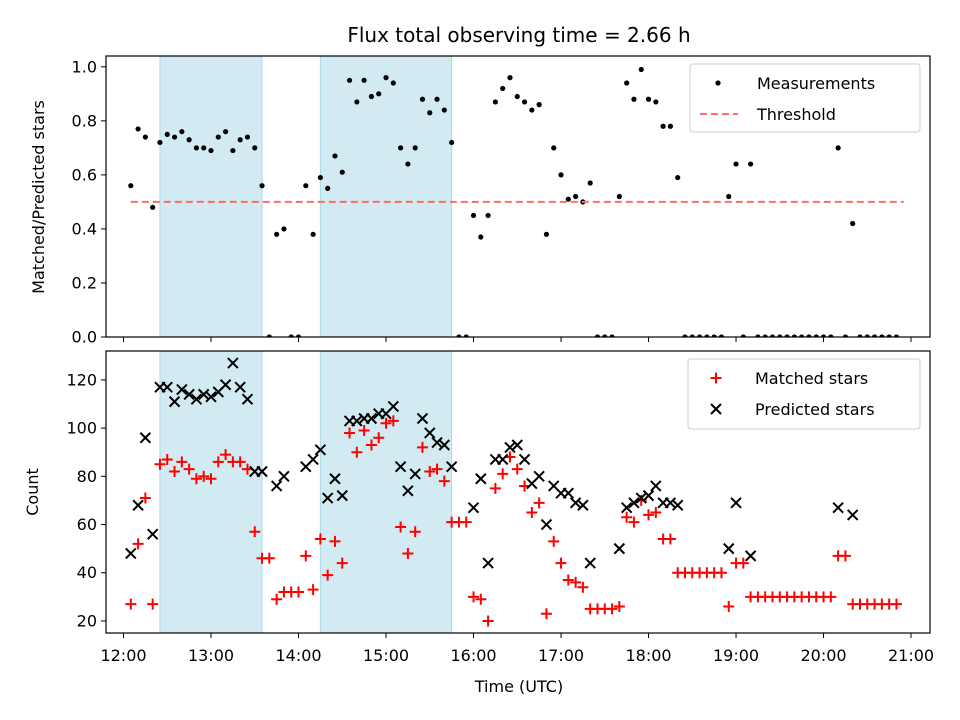  What do you see at coordinates (716, 409) in the screenshot?
I see `legend-predicted-marker` at bounding box center [716, 409].